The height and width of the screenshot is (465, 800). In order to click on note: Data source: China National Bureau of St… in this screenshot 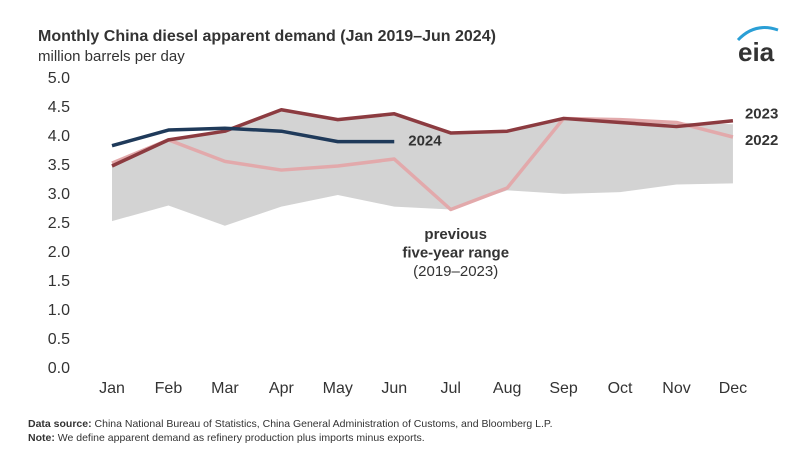, I will do `click(290, 424)`.